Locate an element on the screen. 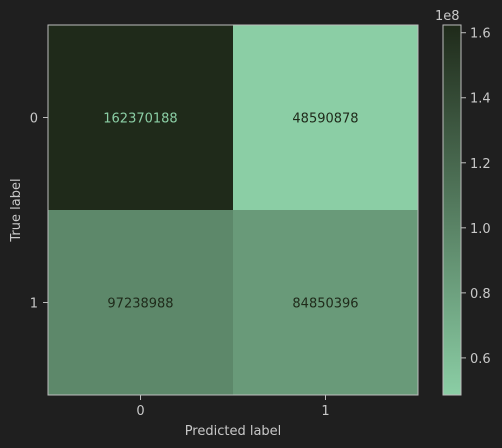  cell-value-label: 84850396 is located at coordinates (325, 304).